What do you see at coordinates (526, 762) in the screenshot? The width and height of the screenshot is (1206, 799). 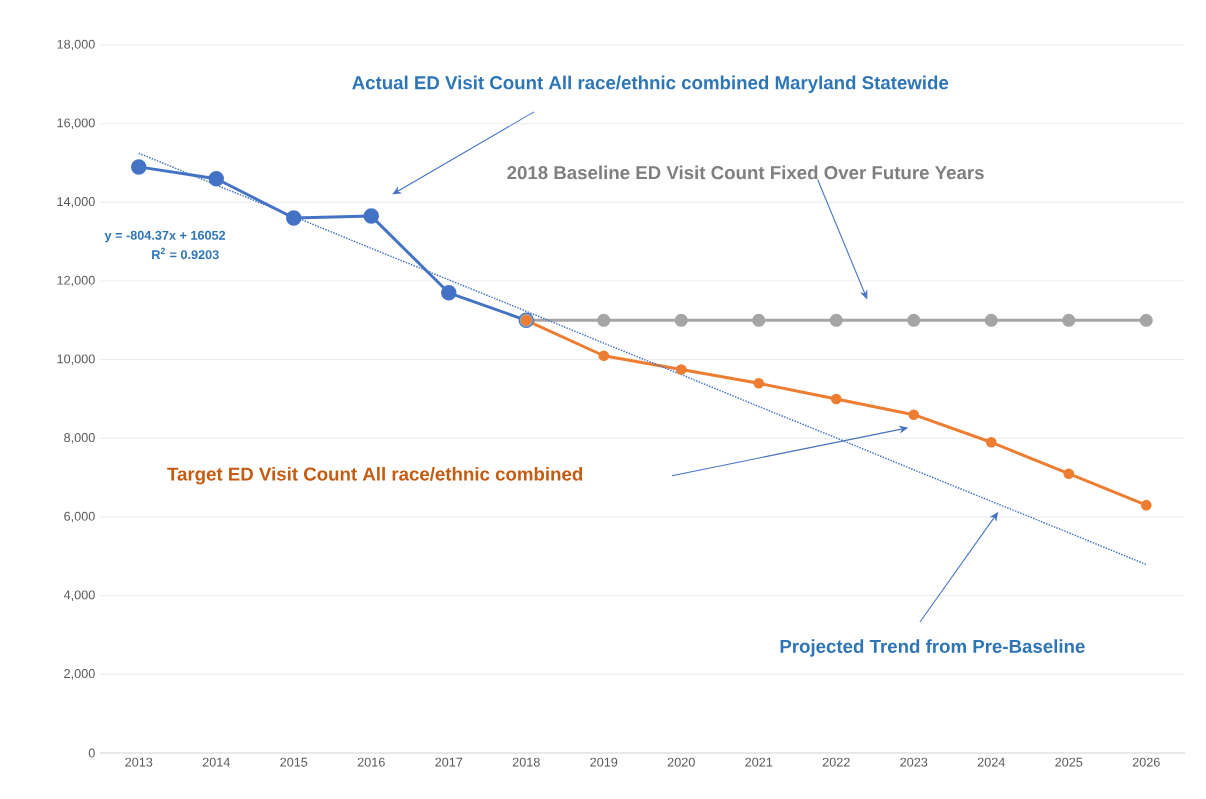 I see `x-tick-label: 2018` at bounding box center [526, 762].